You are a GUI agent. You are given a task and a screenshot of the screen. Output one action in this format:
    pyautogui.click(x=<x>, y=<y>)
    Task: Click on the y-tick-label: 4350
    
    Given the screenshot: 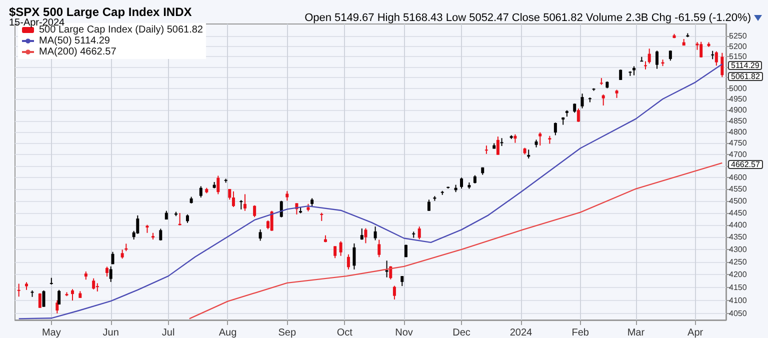 What is the action you would take?
    pyautogui.click(x=738, y=237)
    